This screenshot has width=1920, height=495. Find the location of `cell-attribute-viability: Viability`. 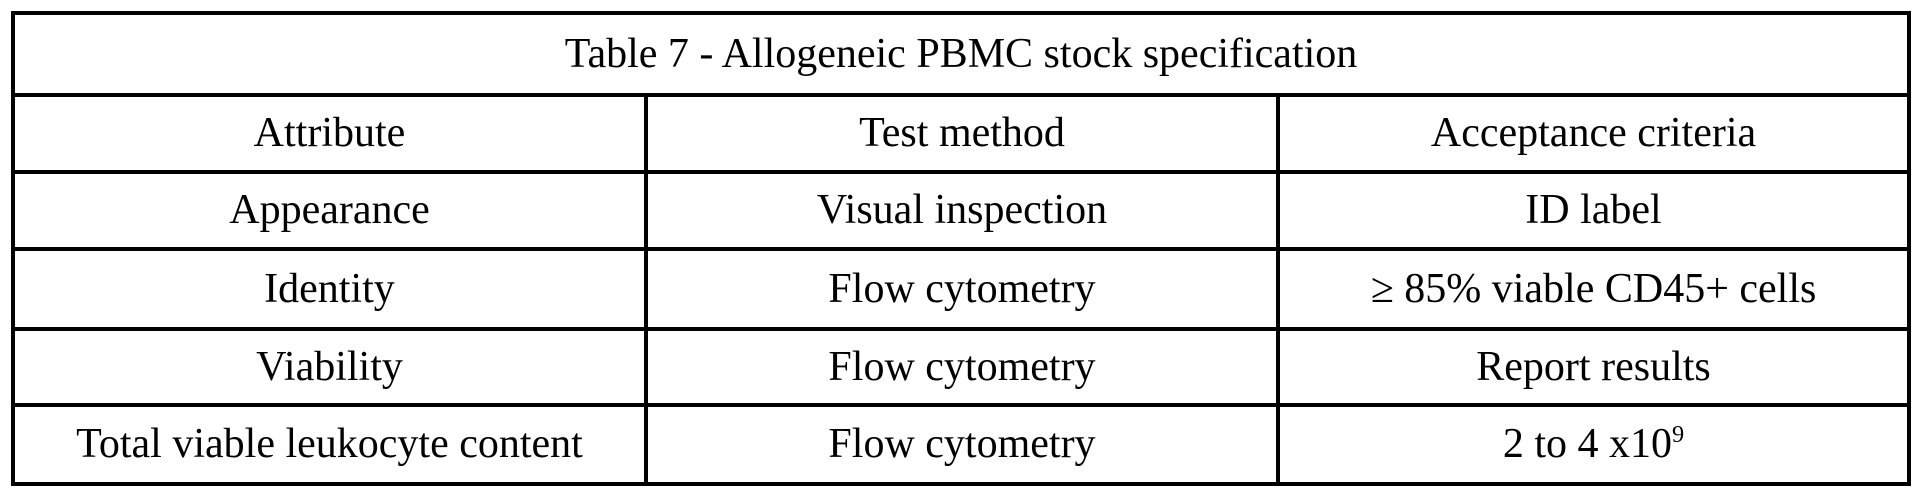

cell-attribute-viability: Viability is located at coordinates (329, 367).